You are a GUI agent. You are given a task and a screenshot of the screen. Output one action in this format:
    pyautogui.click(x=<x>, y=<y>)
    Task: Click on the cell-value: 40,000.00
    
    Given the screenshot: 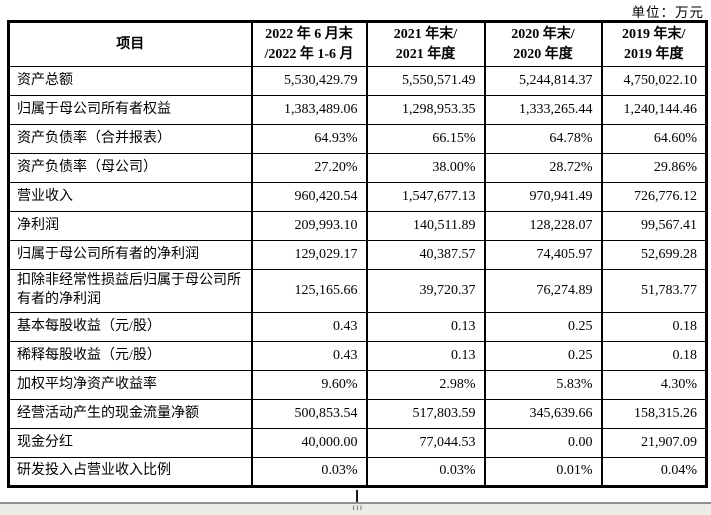 What is the action you would take?
    pyautogui.click(x=309, y=442)
    